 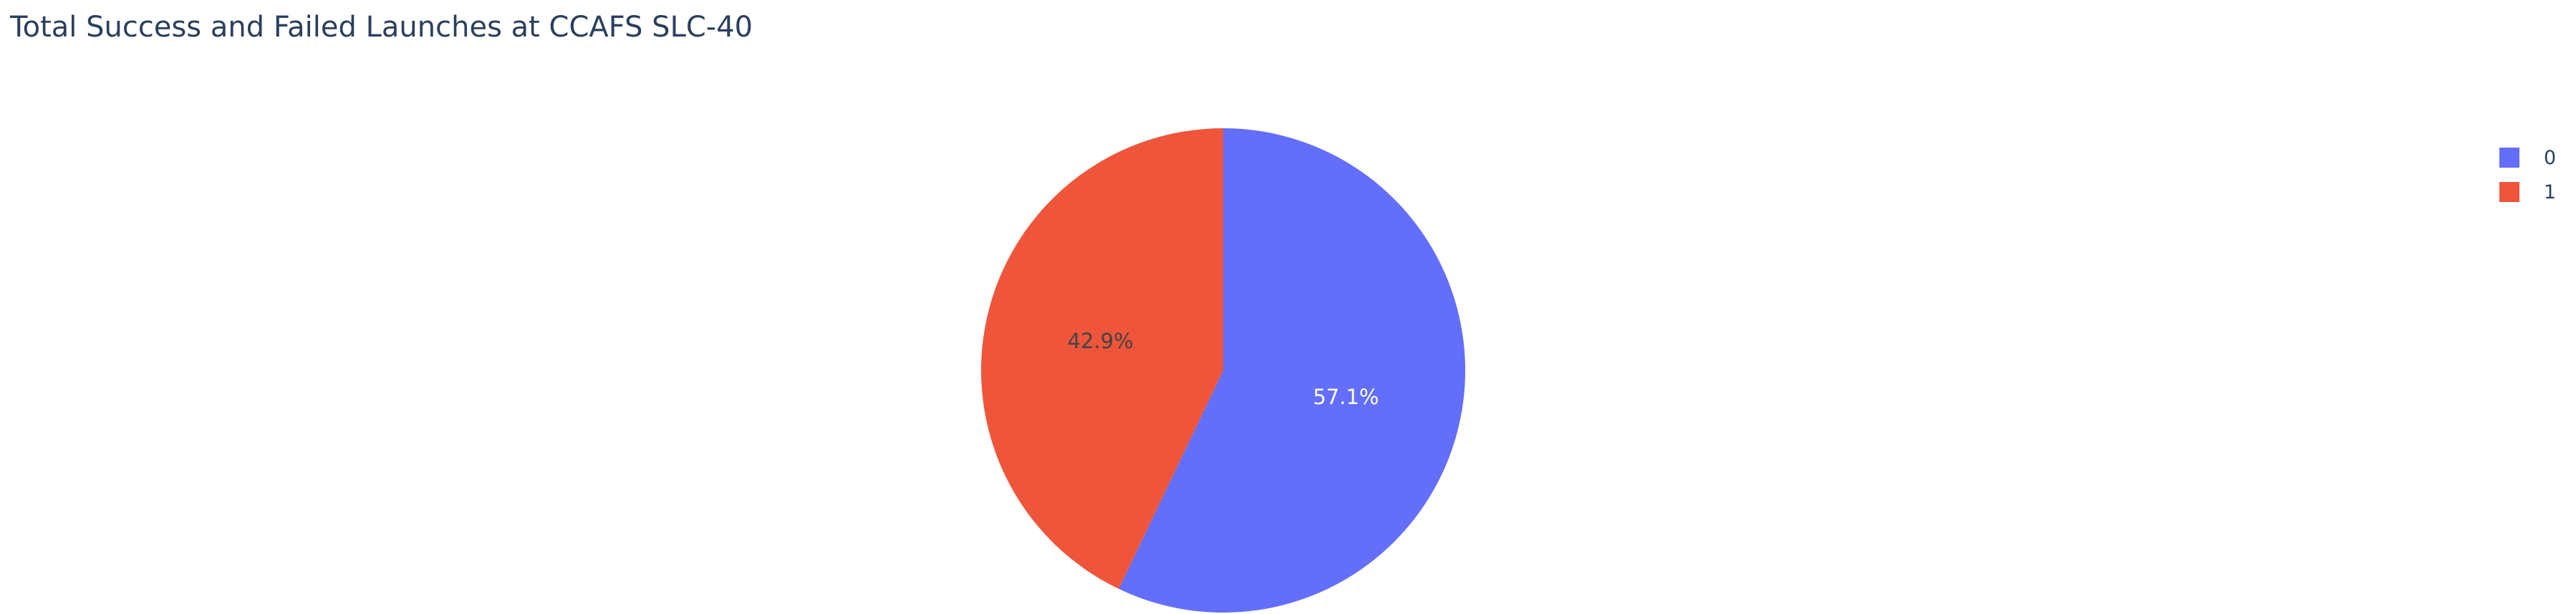 I want to click on legend-label: 0, so click(x=2550, y=157).